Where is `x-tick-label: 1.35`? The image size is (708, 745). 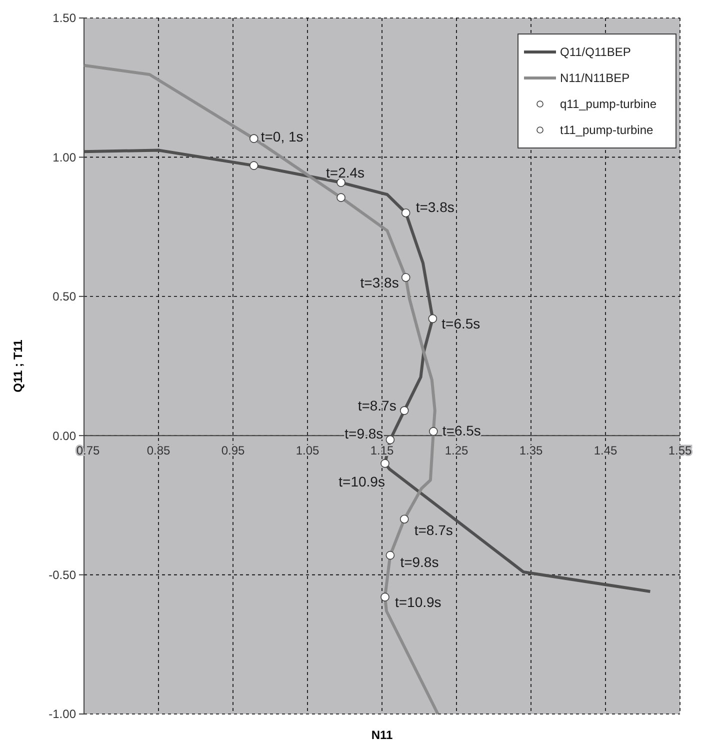 x-tick-label: 1.35 is located at coordinates (531, 451).